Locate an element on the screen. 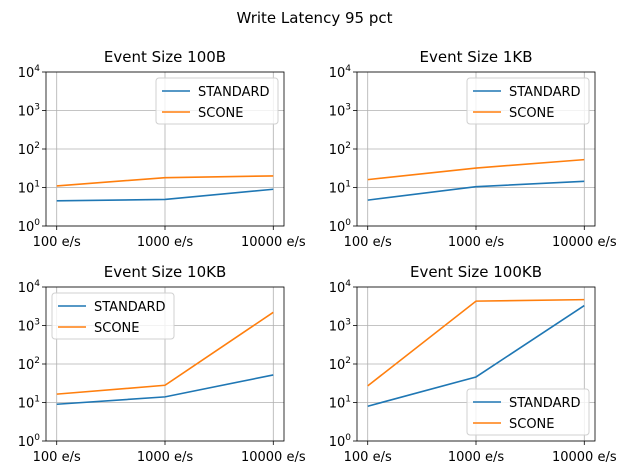  subplot-title: Event Size 10KB is located at coordinates (165, 272).